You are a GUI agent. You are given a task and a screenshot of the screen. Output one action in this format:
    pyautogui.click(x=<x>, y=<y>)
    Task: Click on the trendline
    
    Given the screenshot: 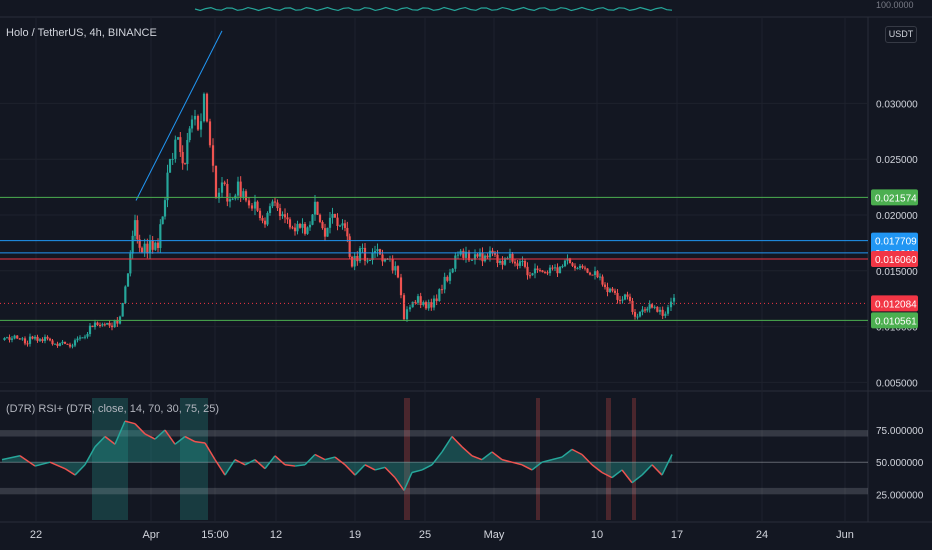 What is the action you would take?
    pyautogui.click(x=179, y=115)
    